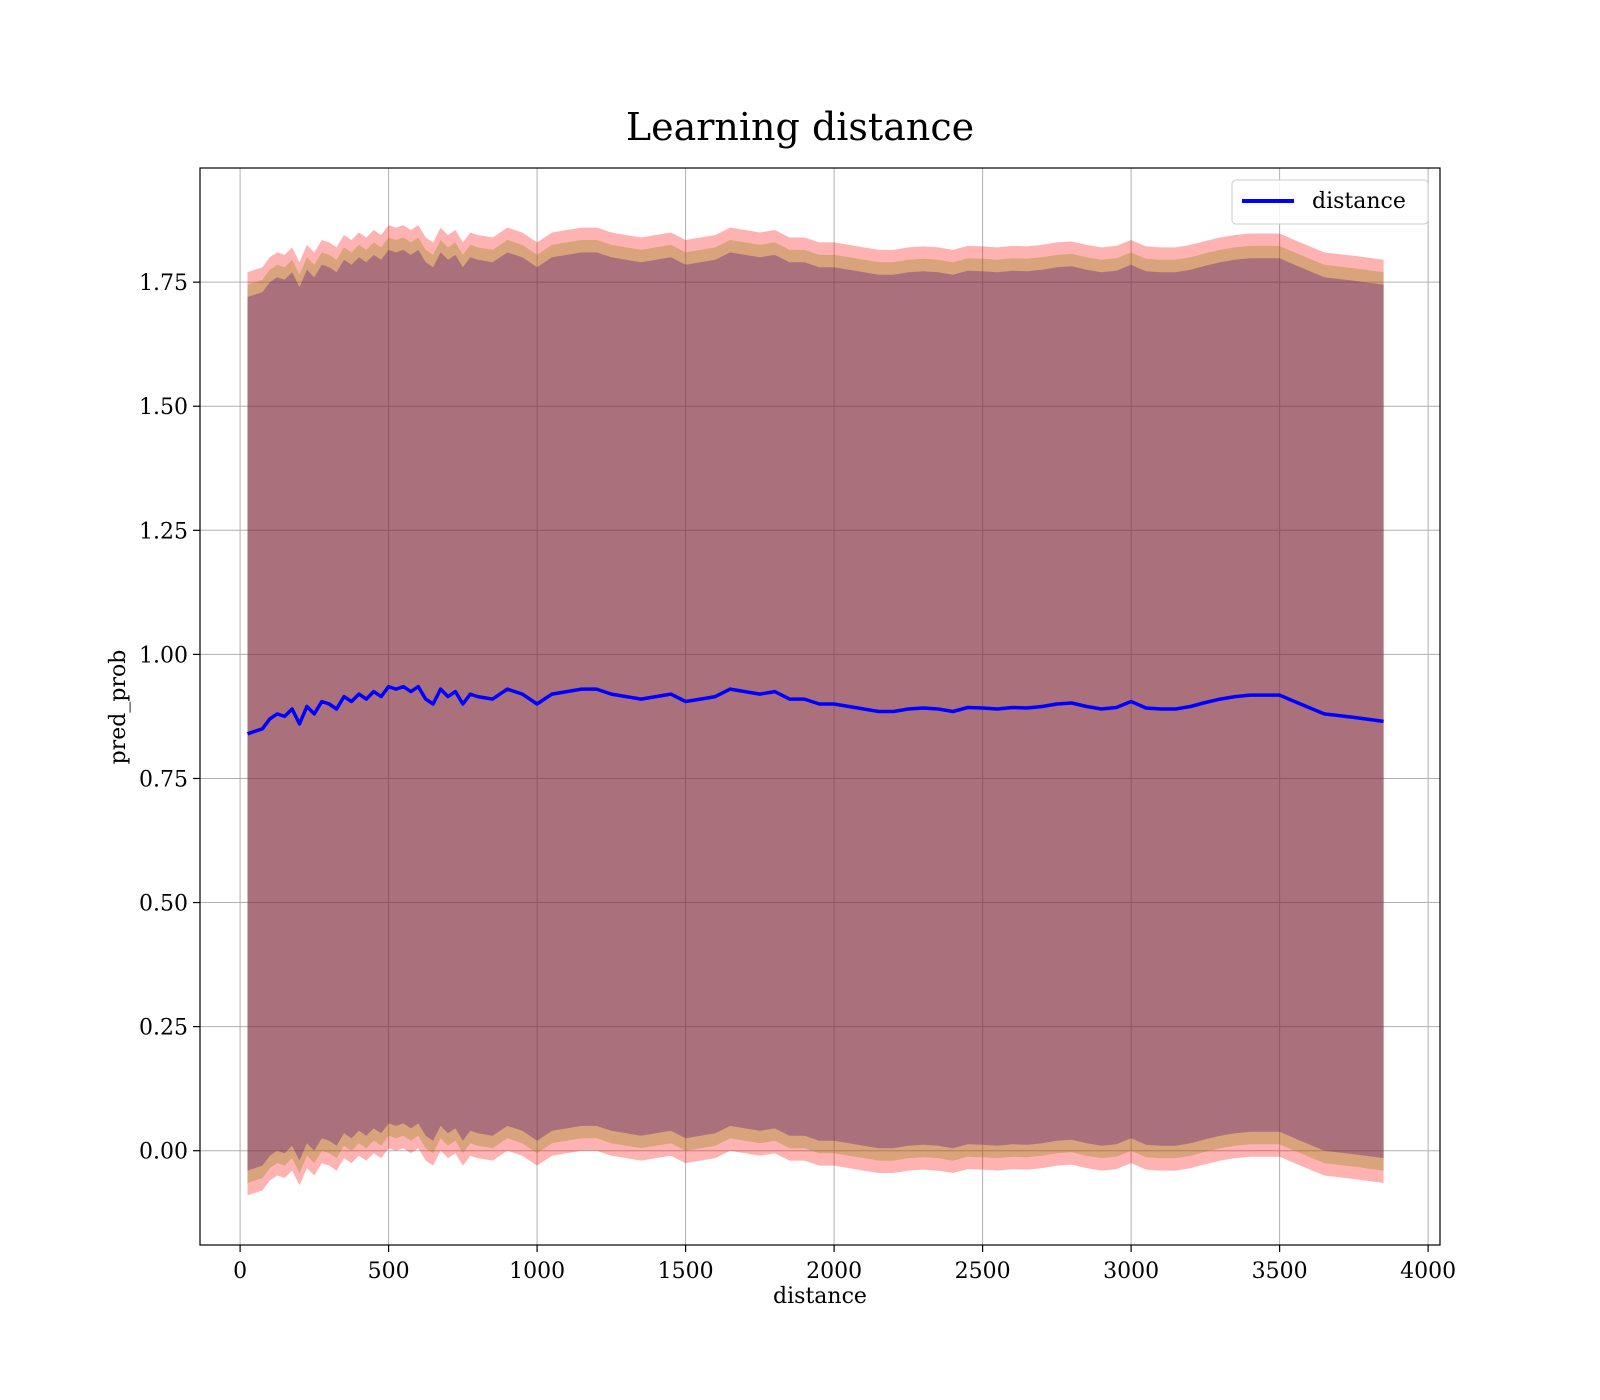 The height and width of the screenshot is (1400, 1600). What do you see at coordinates (1359, 201) in the screenshot?
I see `legend-label-distance: distance` at bounding box center [1359, 201].